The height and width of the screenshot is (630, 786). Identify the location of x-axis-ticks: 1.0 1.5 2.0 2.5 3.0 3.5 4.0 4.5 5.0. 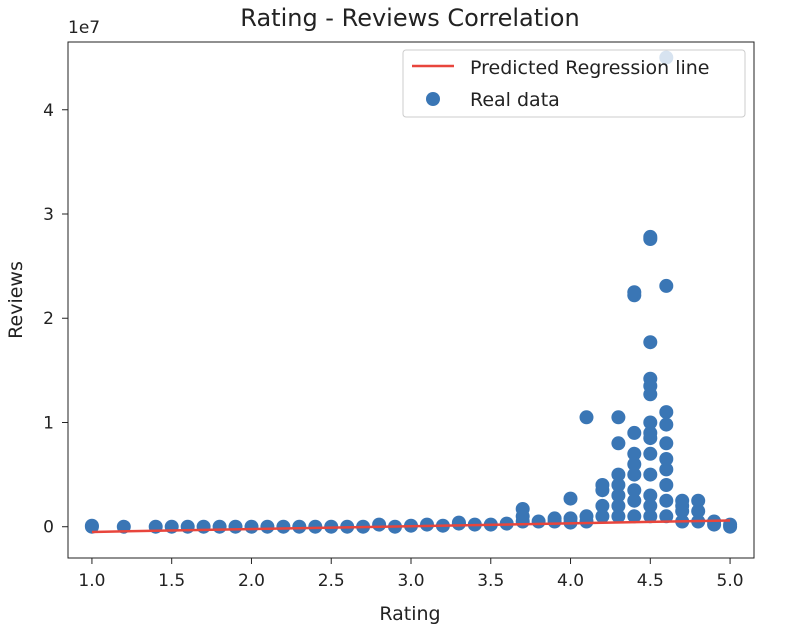
(411, 574).